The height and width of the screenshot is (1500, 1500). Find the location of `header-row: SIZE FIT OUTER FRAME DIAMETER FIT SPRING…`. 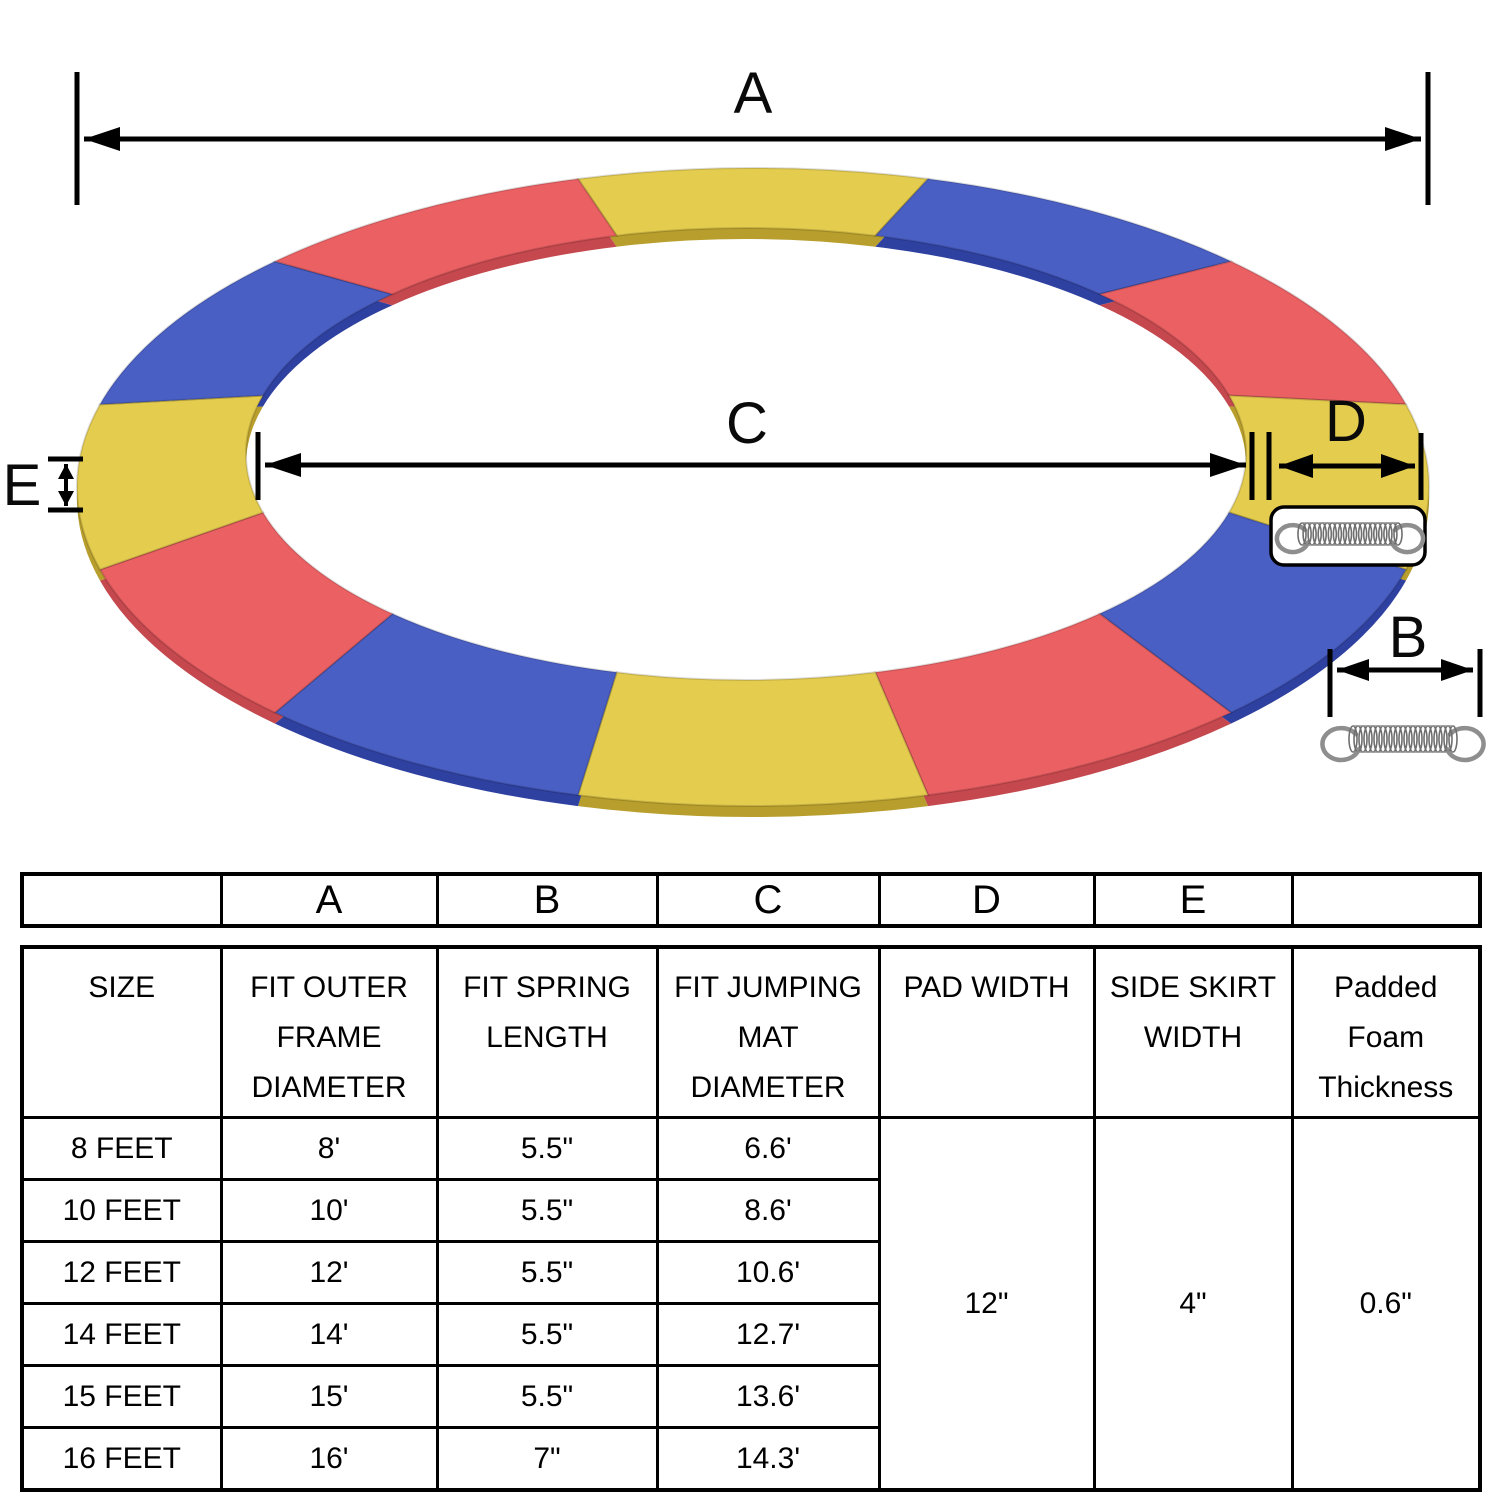

header-row: SIZE FIT OUTER FRAME DIAMETER FIT SPRING… is located at coordinates (751, 1032).